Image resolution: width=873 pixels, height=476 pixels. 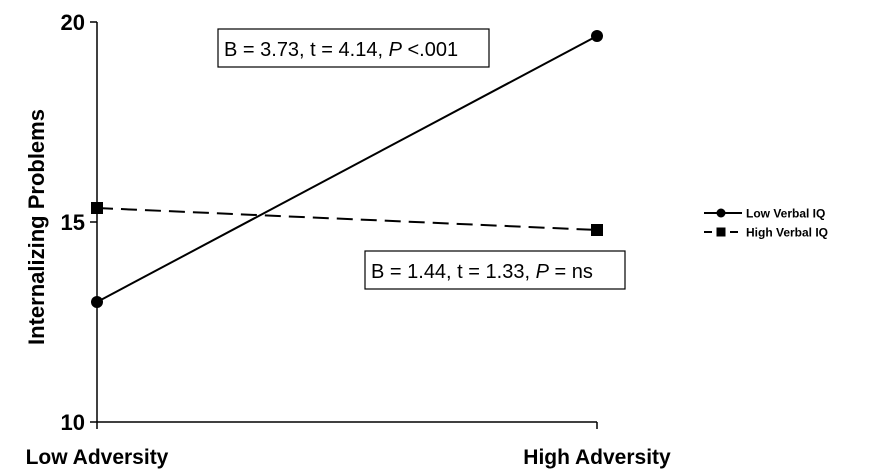 What do you see at coordinates (571, 272) in the screenshot?
I see `annotation-p-value: = ns` at bounding box center [571, 272].